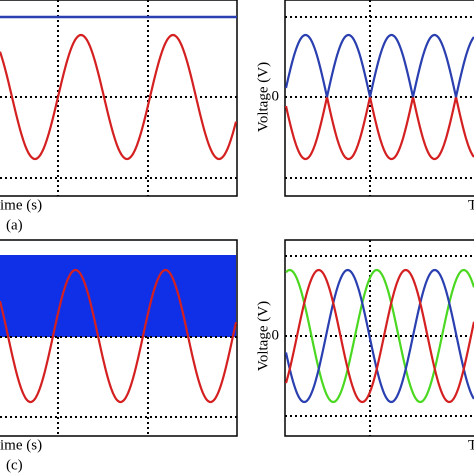 The width and height of the screenshot is (474, 474). Describe the element at coordinates (118, 296) in the screenshot. I see `waveform-band` at that location.